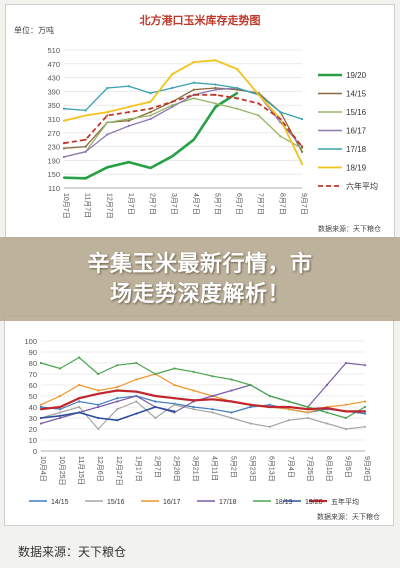  I want to click on y-tick-label: 190, so click(53, 160).